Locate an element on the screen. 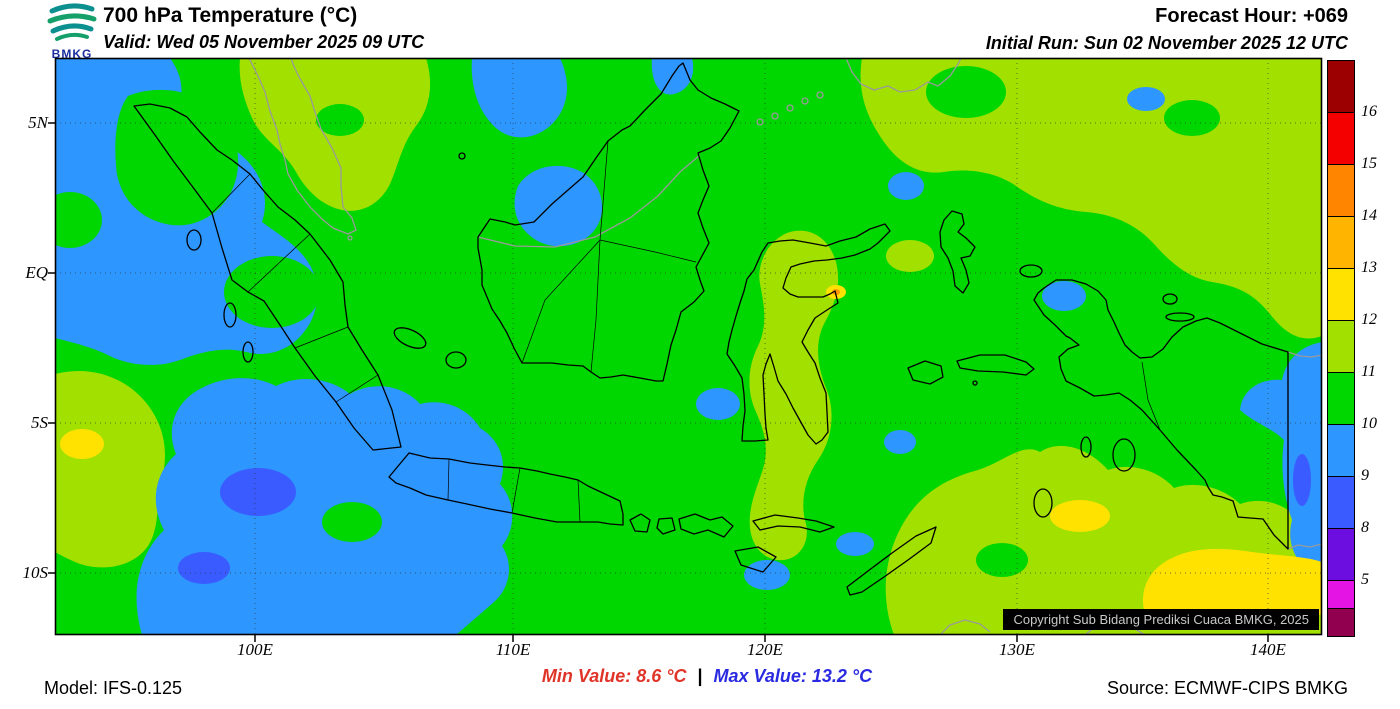  colorbar-label: 15 is located at coordinates (1369, 163).